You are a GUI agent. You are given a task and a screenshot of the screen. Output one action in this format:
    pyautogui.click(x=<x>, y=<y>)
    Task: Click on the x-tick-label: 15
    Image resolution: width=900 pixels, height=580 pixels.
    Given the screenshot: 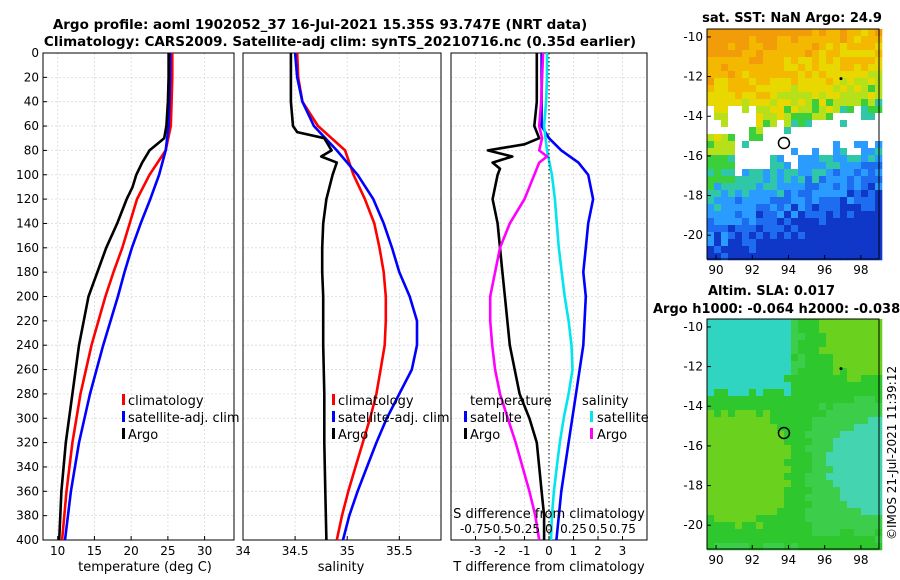 What is the action you would take?
    pyautogui.click(x=94, y=551)
    